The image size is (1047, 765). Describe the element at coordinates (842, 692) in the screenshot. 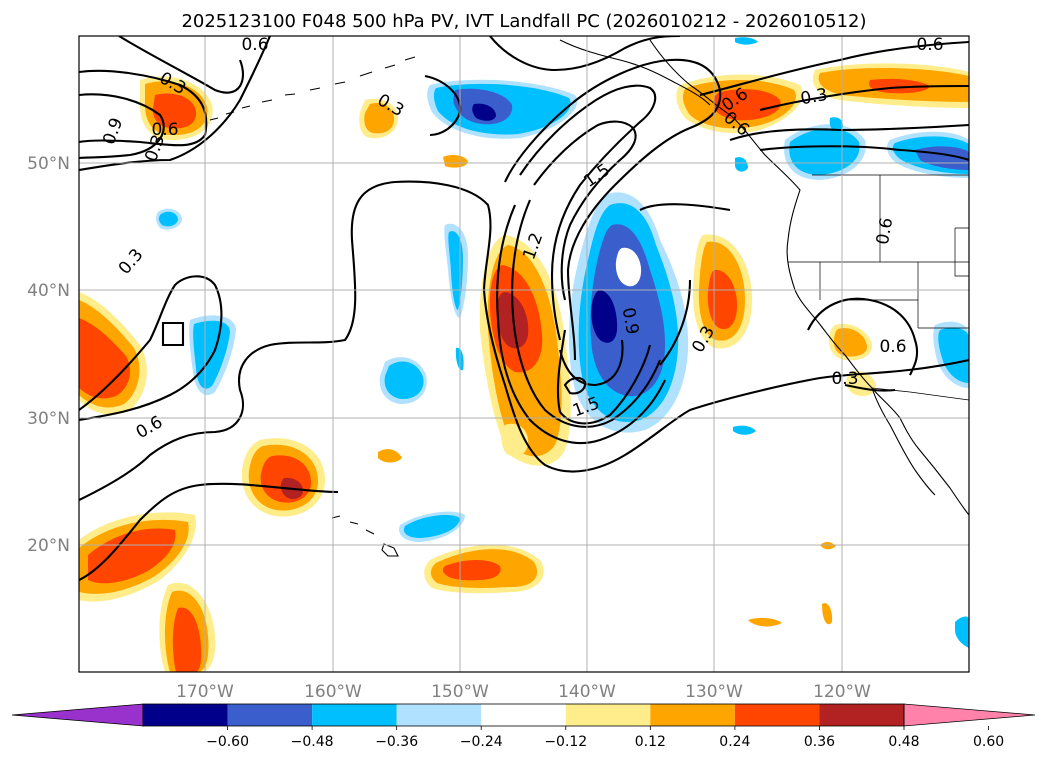

I see `longitude-label: 120°W` at that location.